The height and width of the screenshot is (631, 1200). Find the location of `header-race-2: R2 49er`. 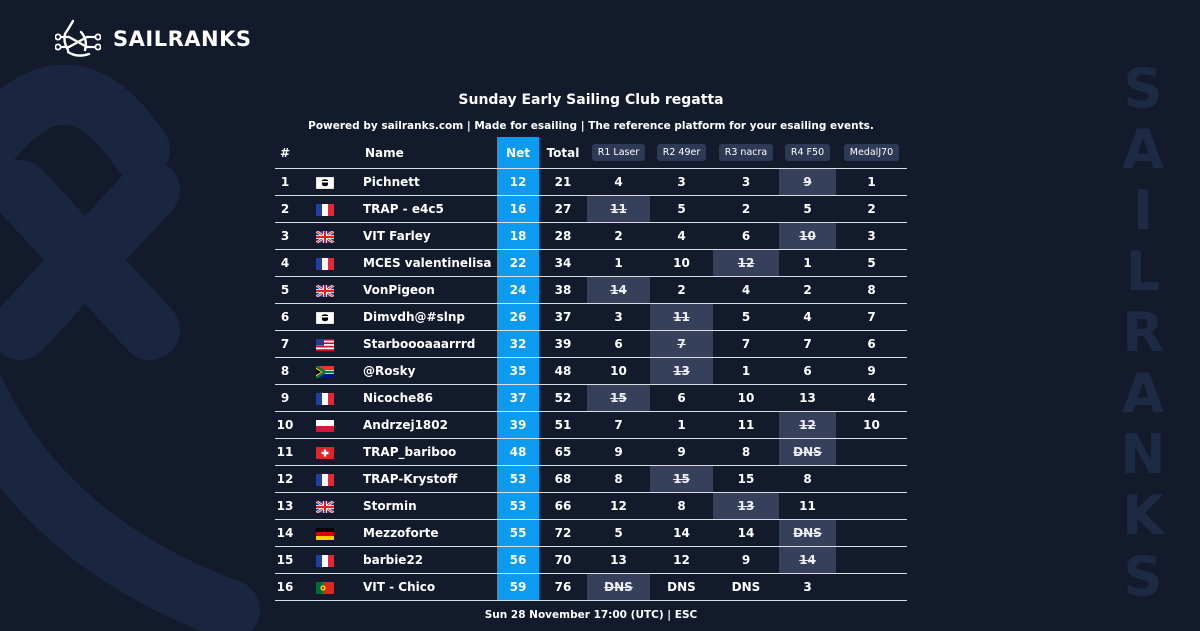

header-race-2: R2 49er is located at coordinates (681, 153).